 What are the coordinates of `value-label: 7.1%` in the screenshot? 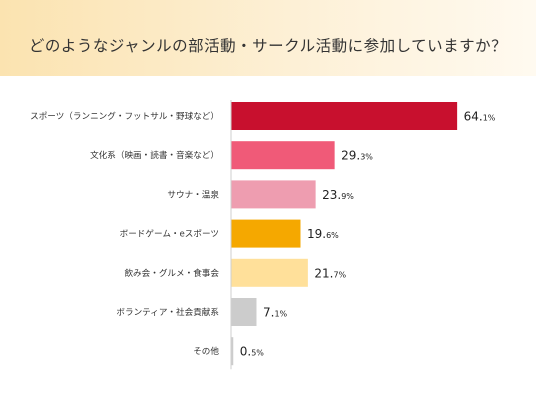 It's located at (275, 313).